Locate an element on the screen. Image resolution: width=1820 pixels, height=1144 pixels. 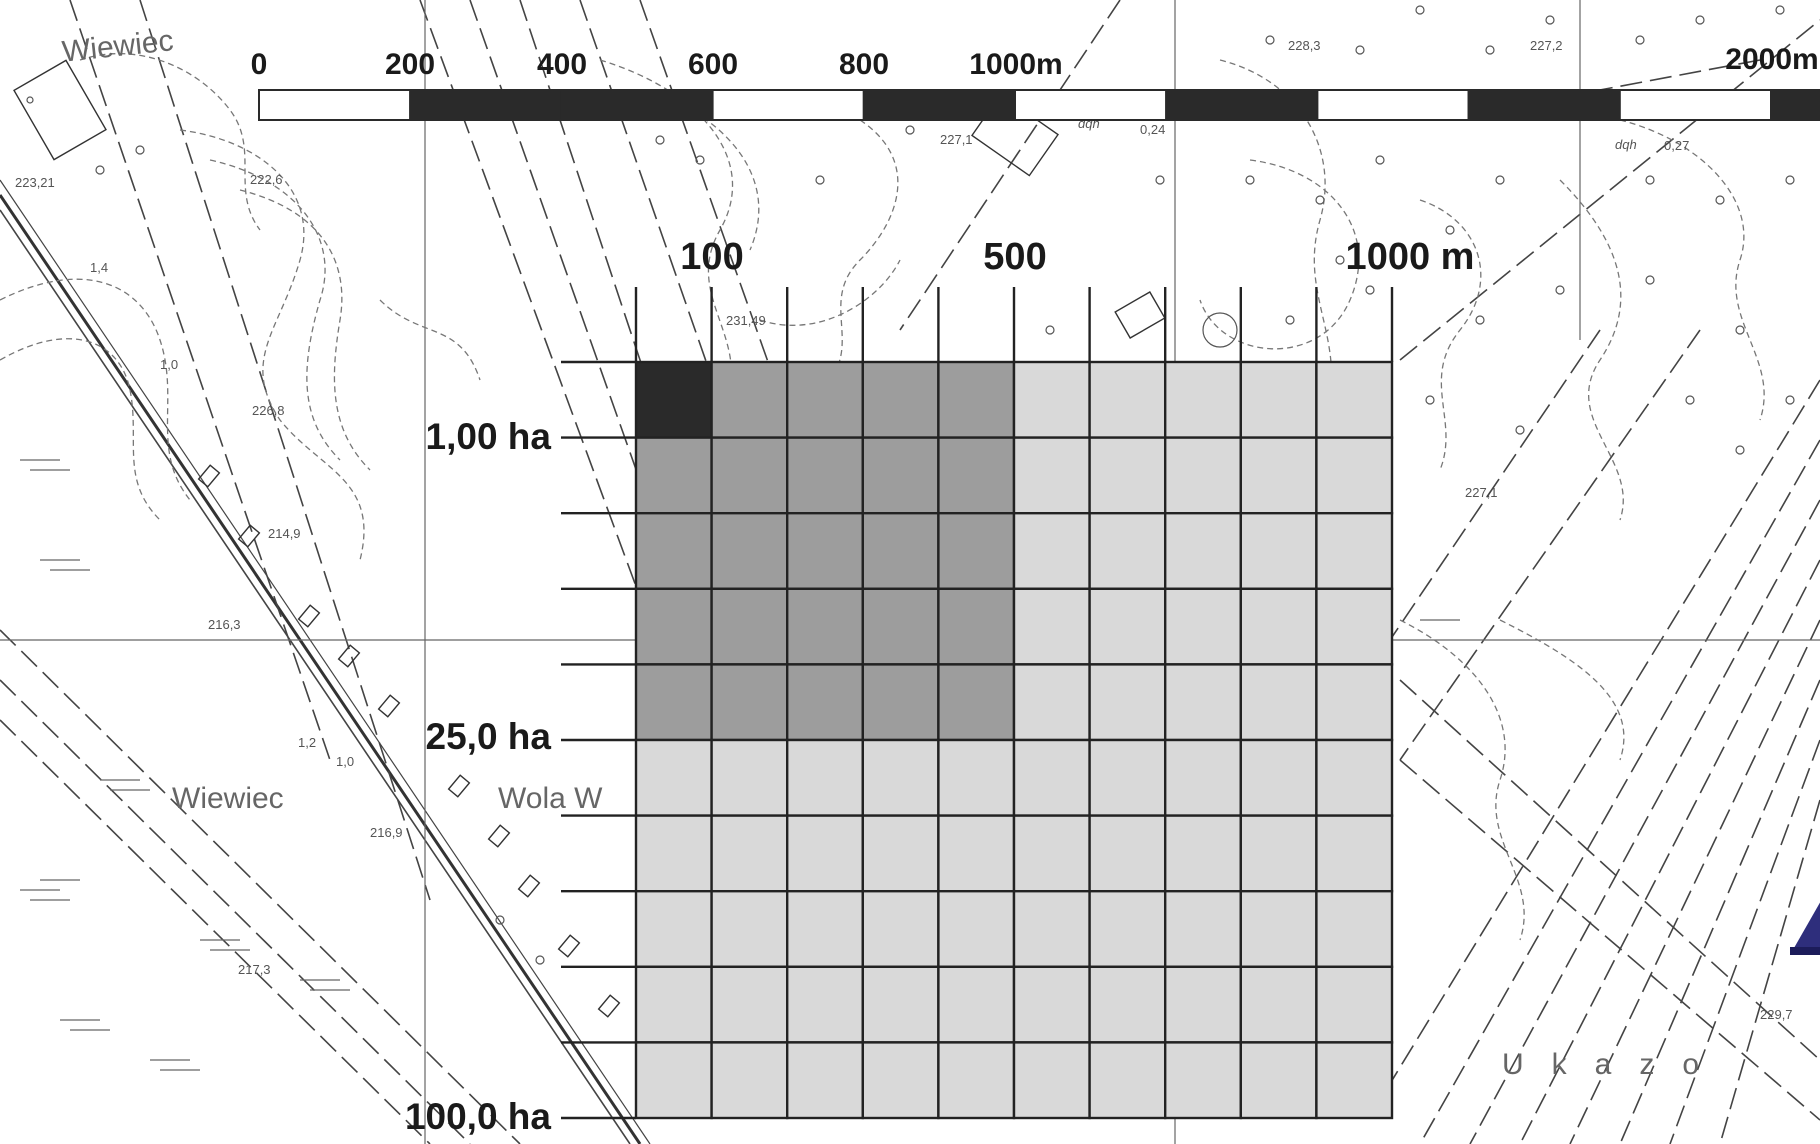
elevation-label: 216,9 is located at coordinates (386, 832).